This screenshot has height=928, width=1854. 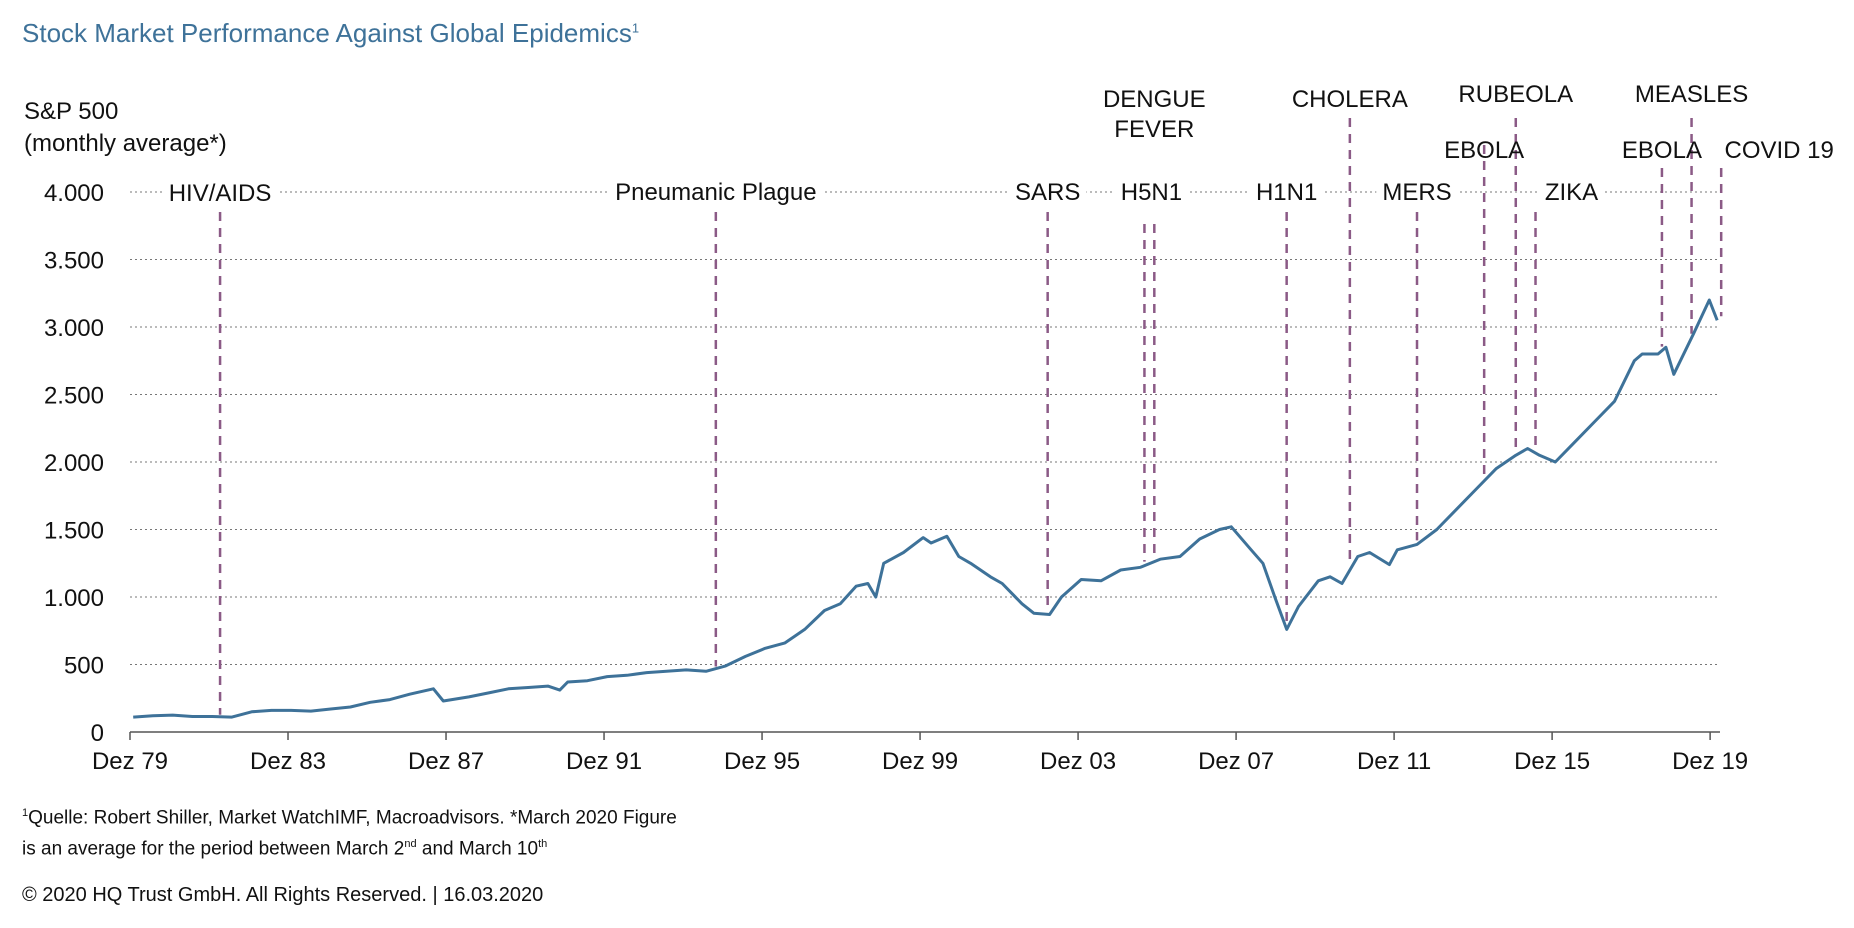 What do you see at coordinates (71, 111) in the screenshot?
I see `y-axis-label: S&P 500` at bounding box center [71, 111].